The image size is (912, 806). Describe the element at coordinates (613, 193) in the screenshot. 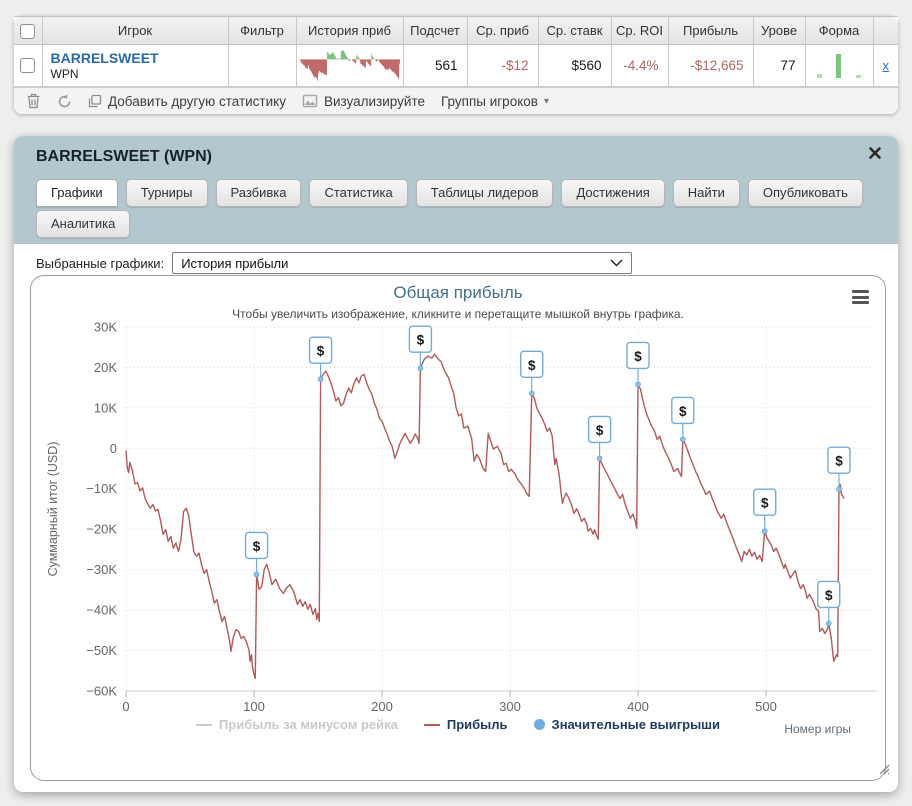

I see `tab-achievements: Достижения` at that location.